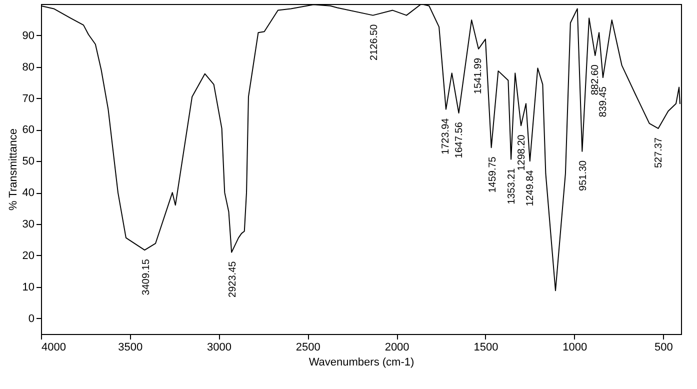  What do you see at coordinates (308, 348) in the screenshot?
I see `x-tick-label: 2500` at bounding box center [308, 348].